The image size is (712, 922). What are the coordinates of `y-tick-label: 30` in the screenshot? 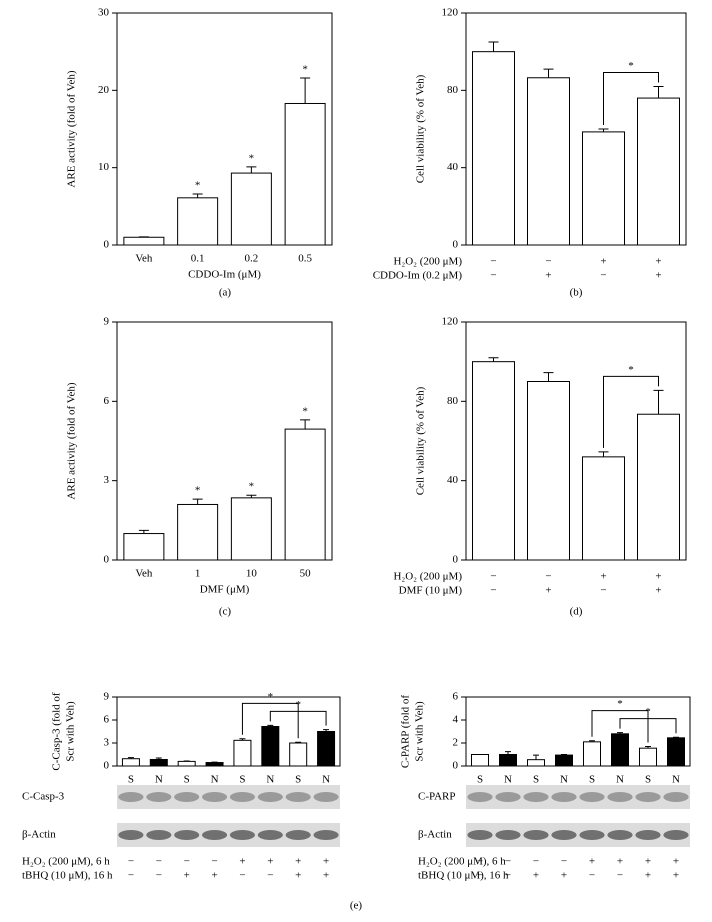 It's located at (104, 13).